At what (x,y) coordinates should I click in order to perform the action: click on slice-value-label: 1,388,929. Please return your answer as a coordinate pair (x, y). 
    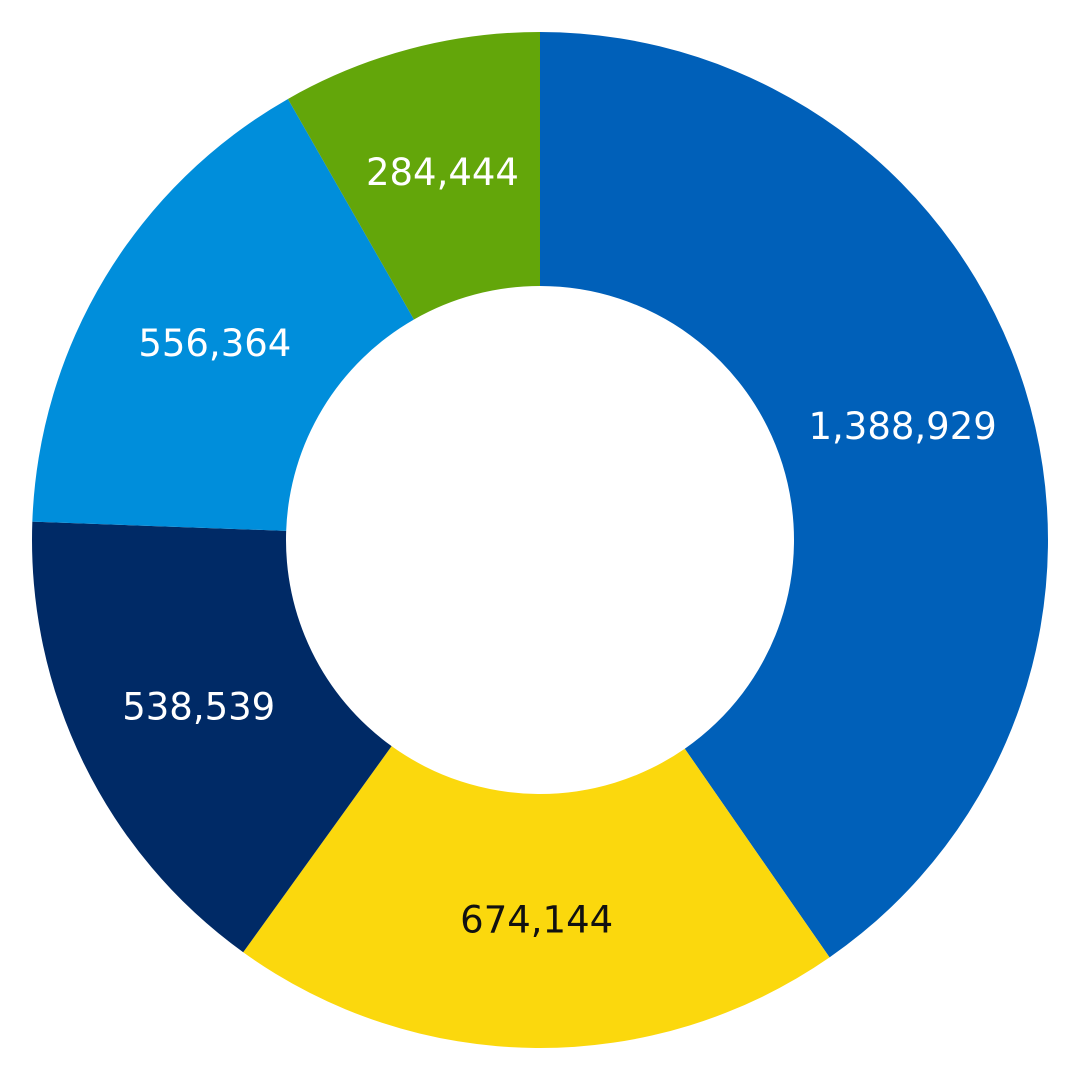
    Looking at the image, I should click on (903, 426).